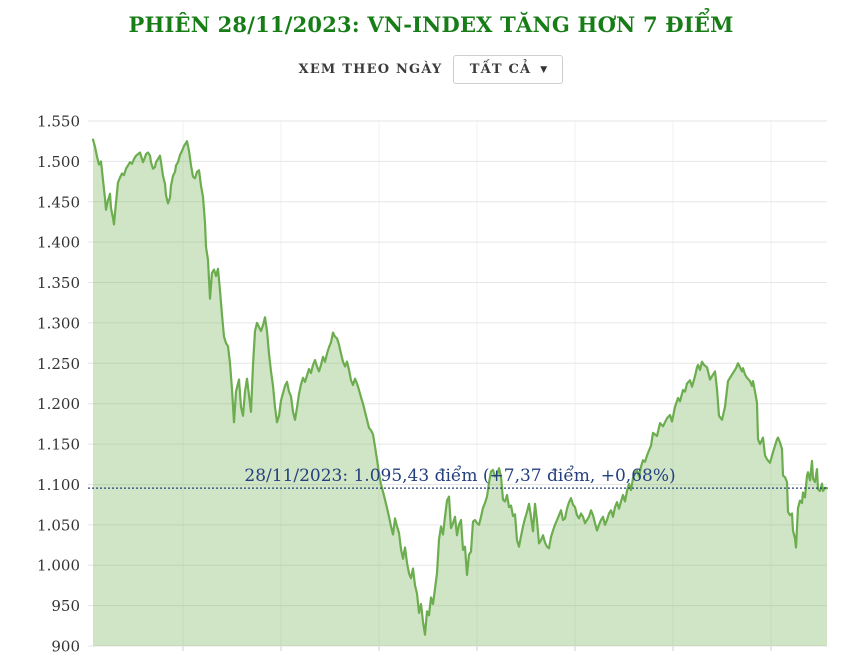 The width and height of the screenshot is (862, 657). Describe the element at coordinates (58, 162) in the screenshot. I see `y-axis-label: 1.500` at that location.